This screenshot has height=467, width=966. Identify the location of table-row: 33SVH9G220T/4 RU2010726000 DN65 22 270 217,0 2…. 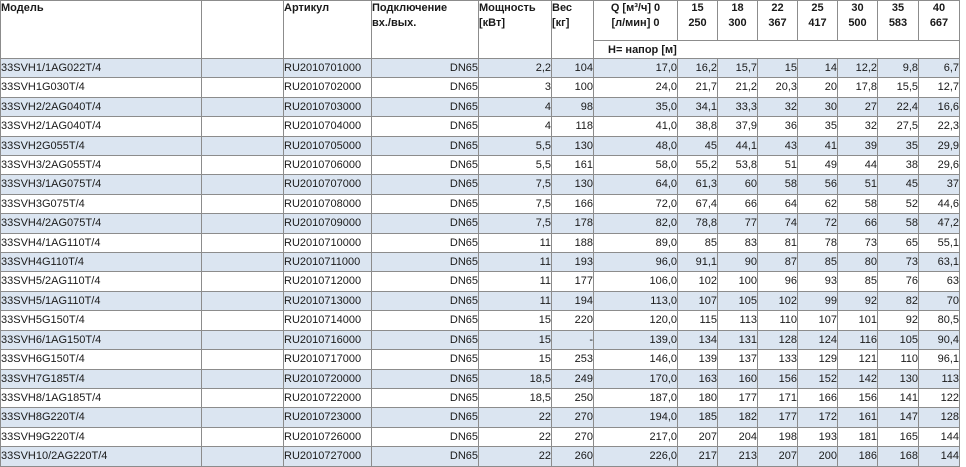
(480, 437).